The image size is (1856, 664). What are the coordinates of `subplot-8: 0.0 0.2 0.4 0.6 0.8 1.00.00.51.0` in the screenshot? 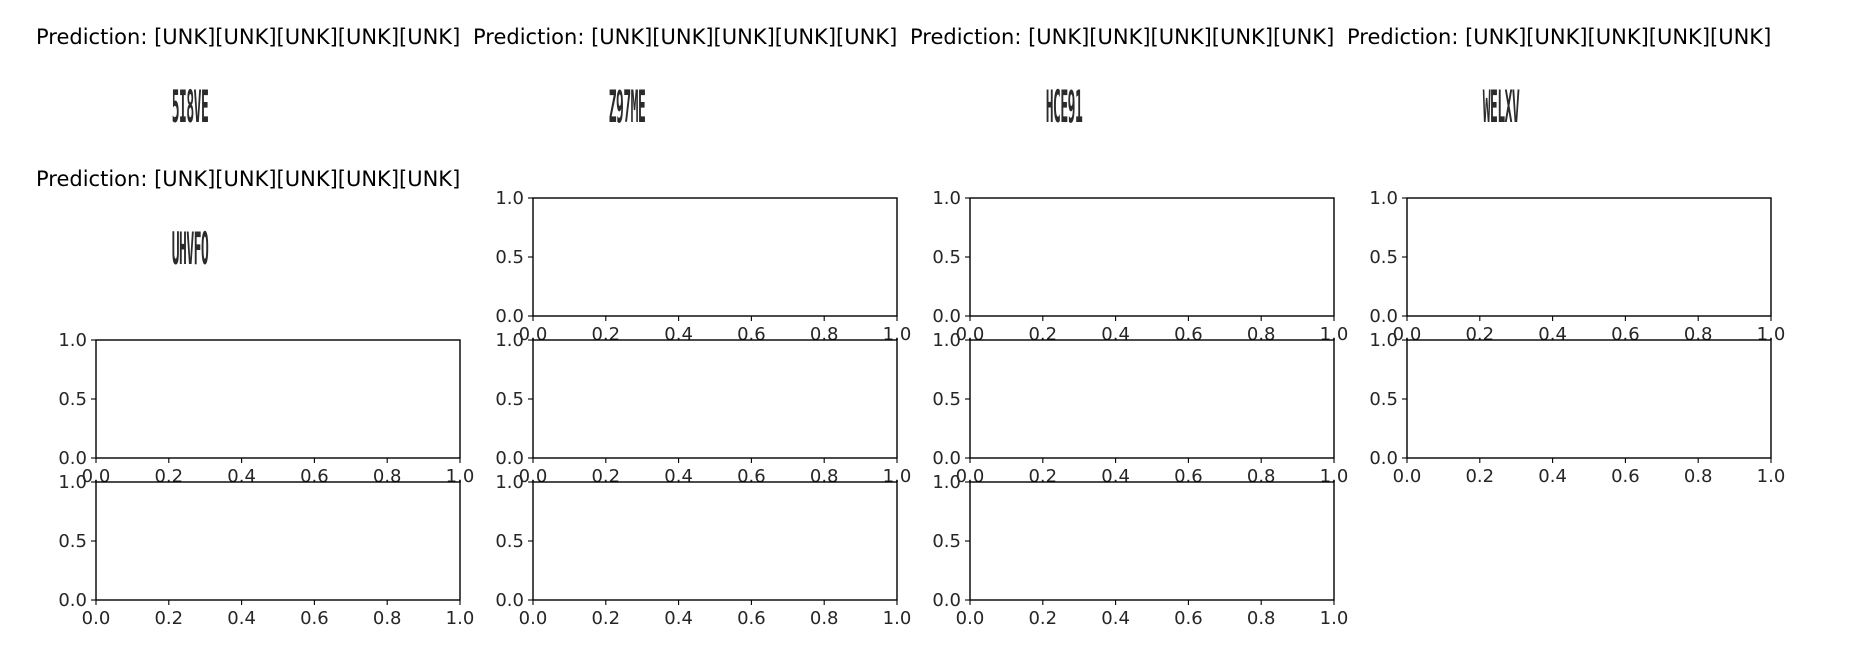 It's located at (1577, 266).